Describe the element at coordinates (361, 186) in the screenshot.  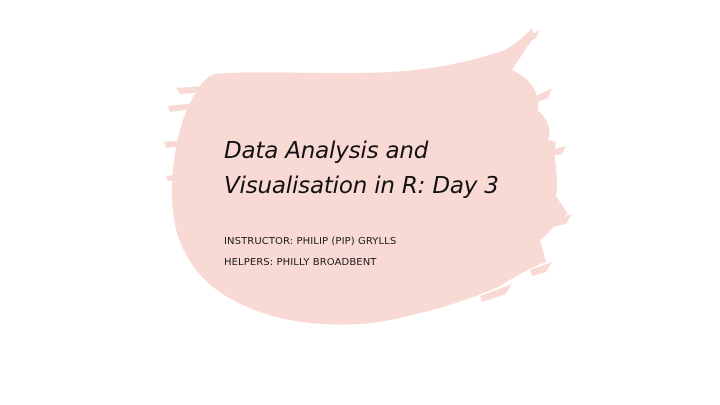
I see `slide-title-line-2: Visualisation in R: Day 3` at that location.